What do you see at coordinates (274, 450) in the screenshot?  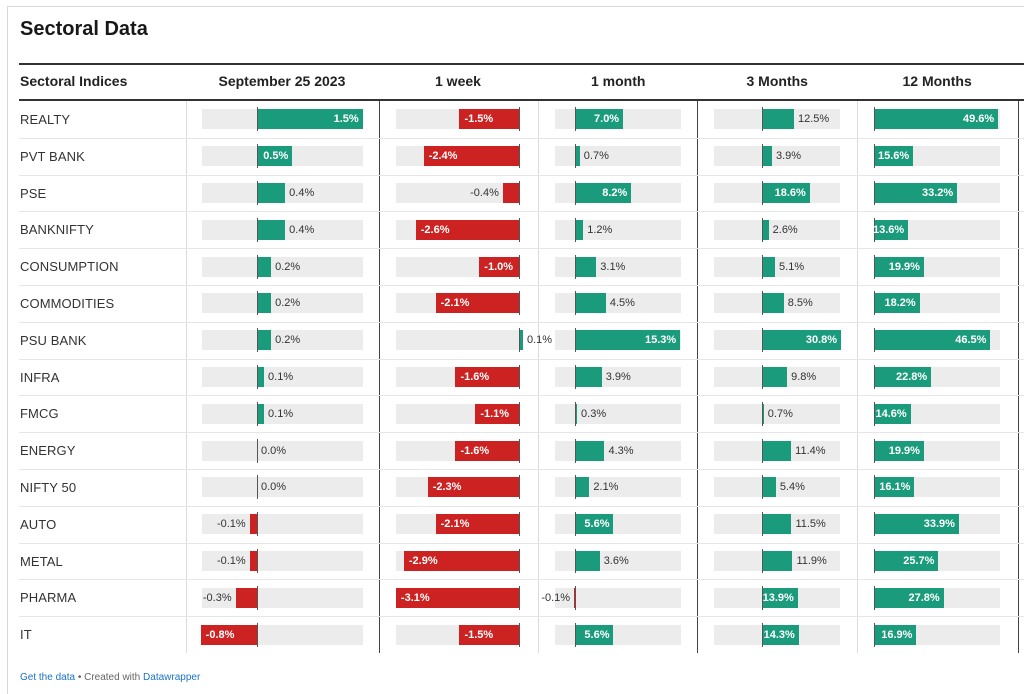 I see `value-label: 0.0%` at bounding box center [274, 450].